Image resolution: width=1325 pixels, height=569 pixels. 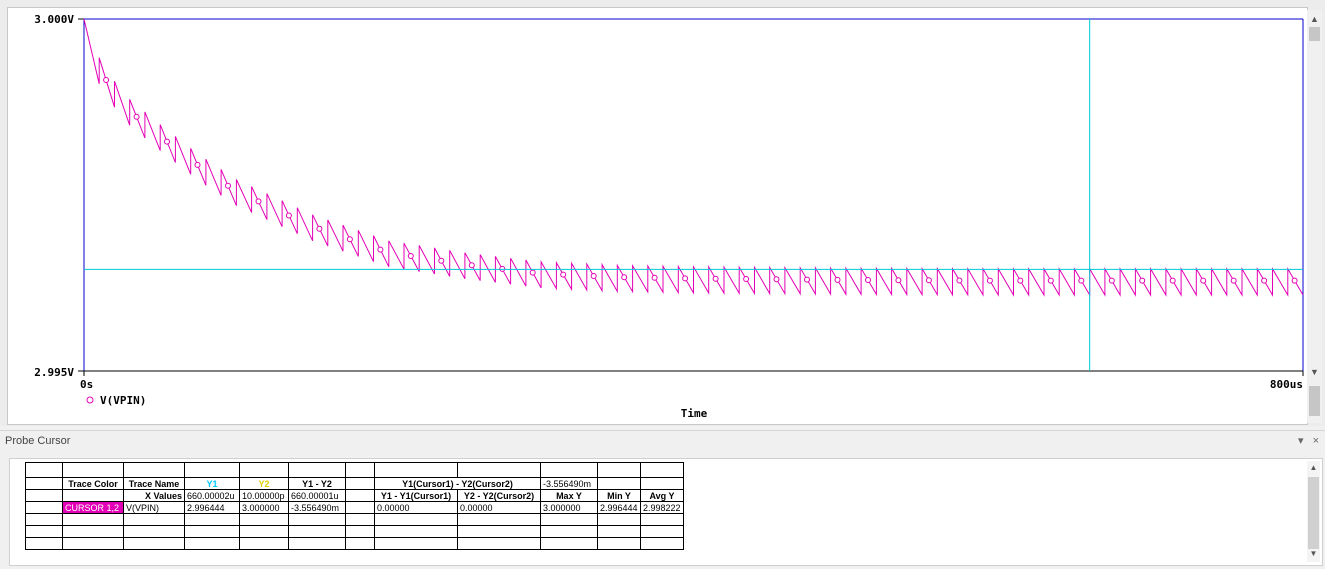 What do you see at coordinates (416, 507) in the screenshot?
I see `y1-cursor-diff-value: 0.00000` at bounding box center [416, 507].